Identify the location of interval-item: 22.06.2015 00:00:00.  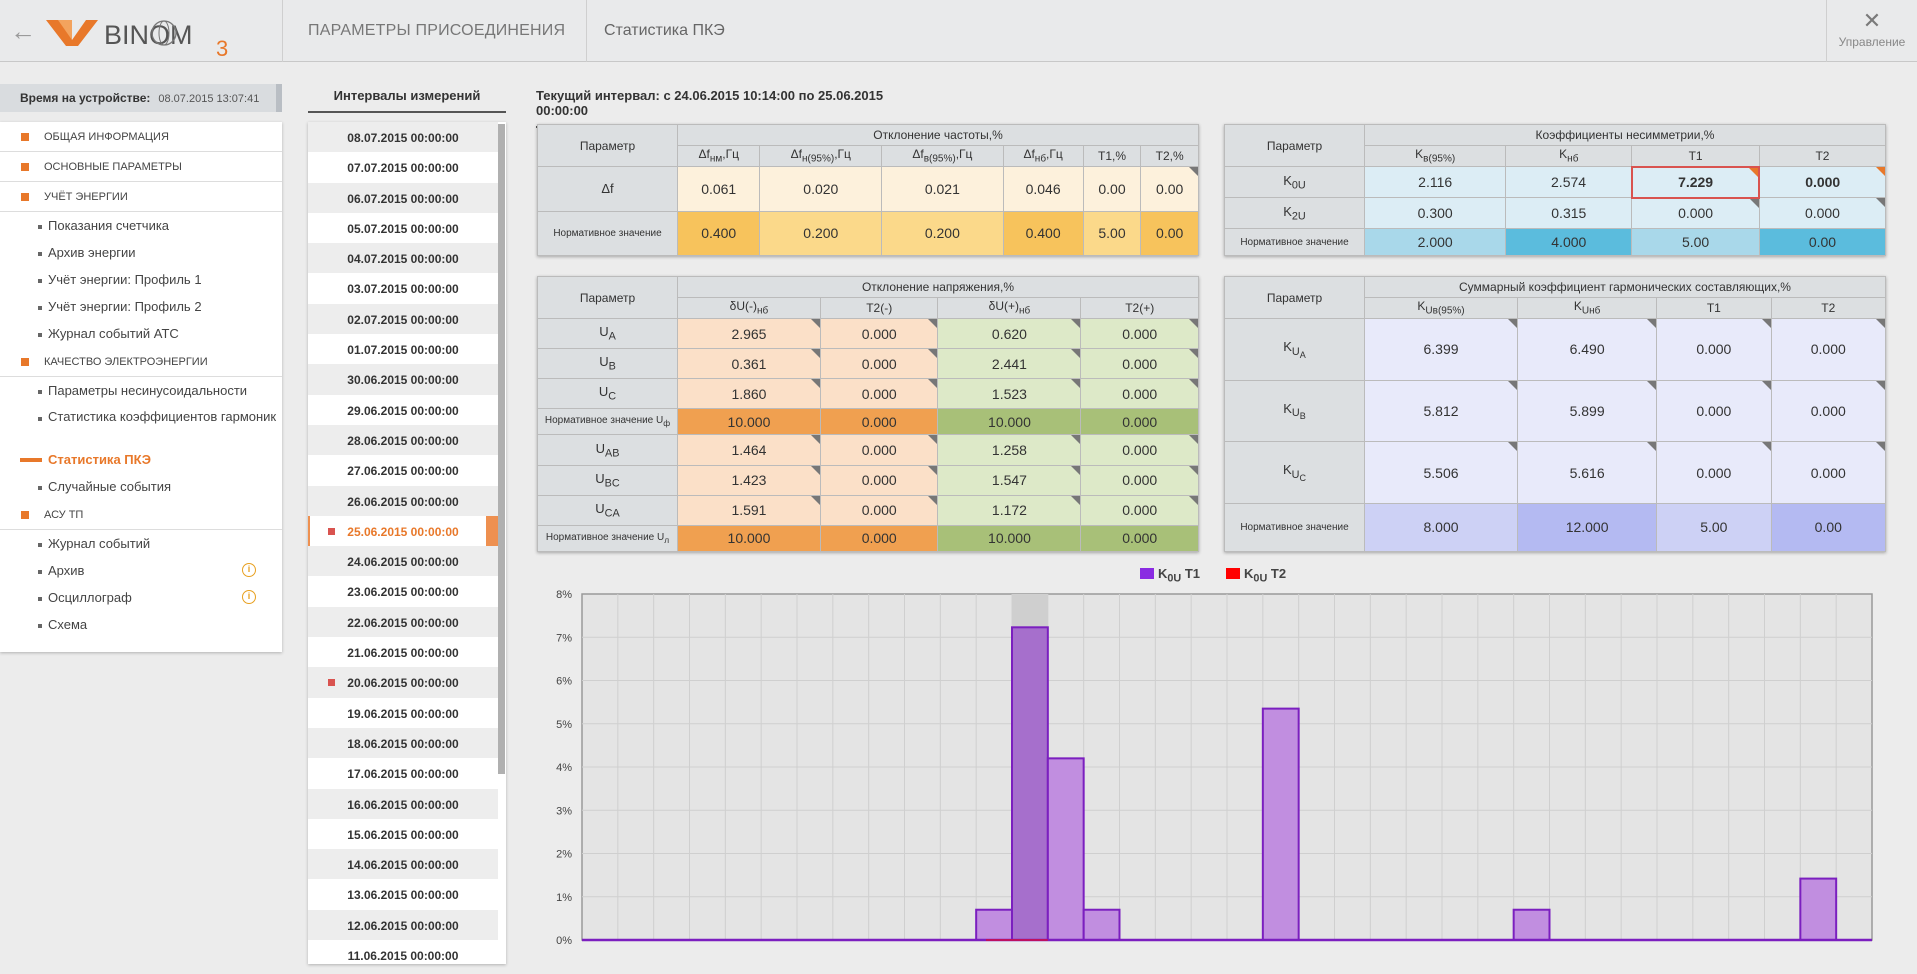
(403, 622).